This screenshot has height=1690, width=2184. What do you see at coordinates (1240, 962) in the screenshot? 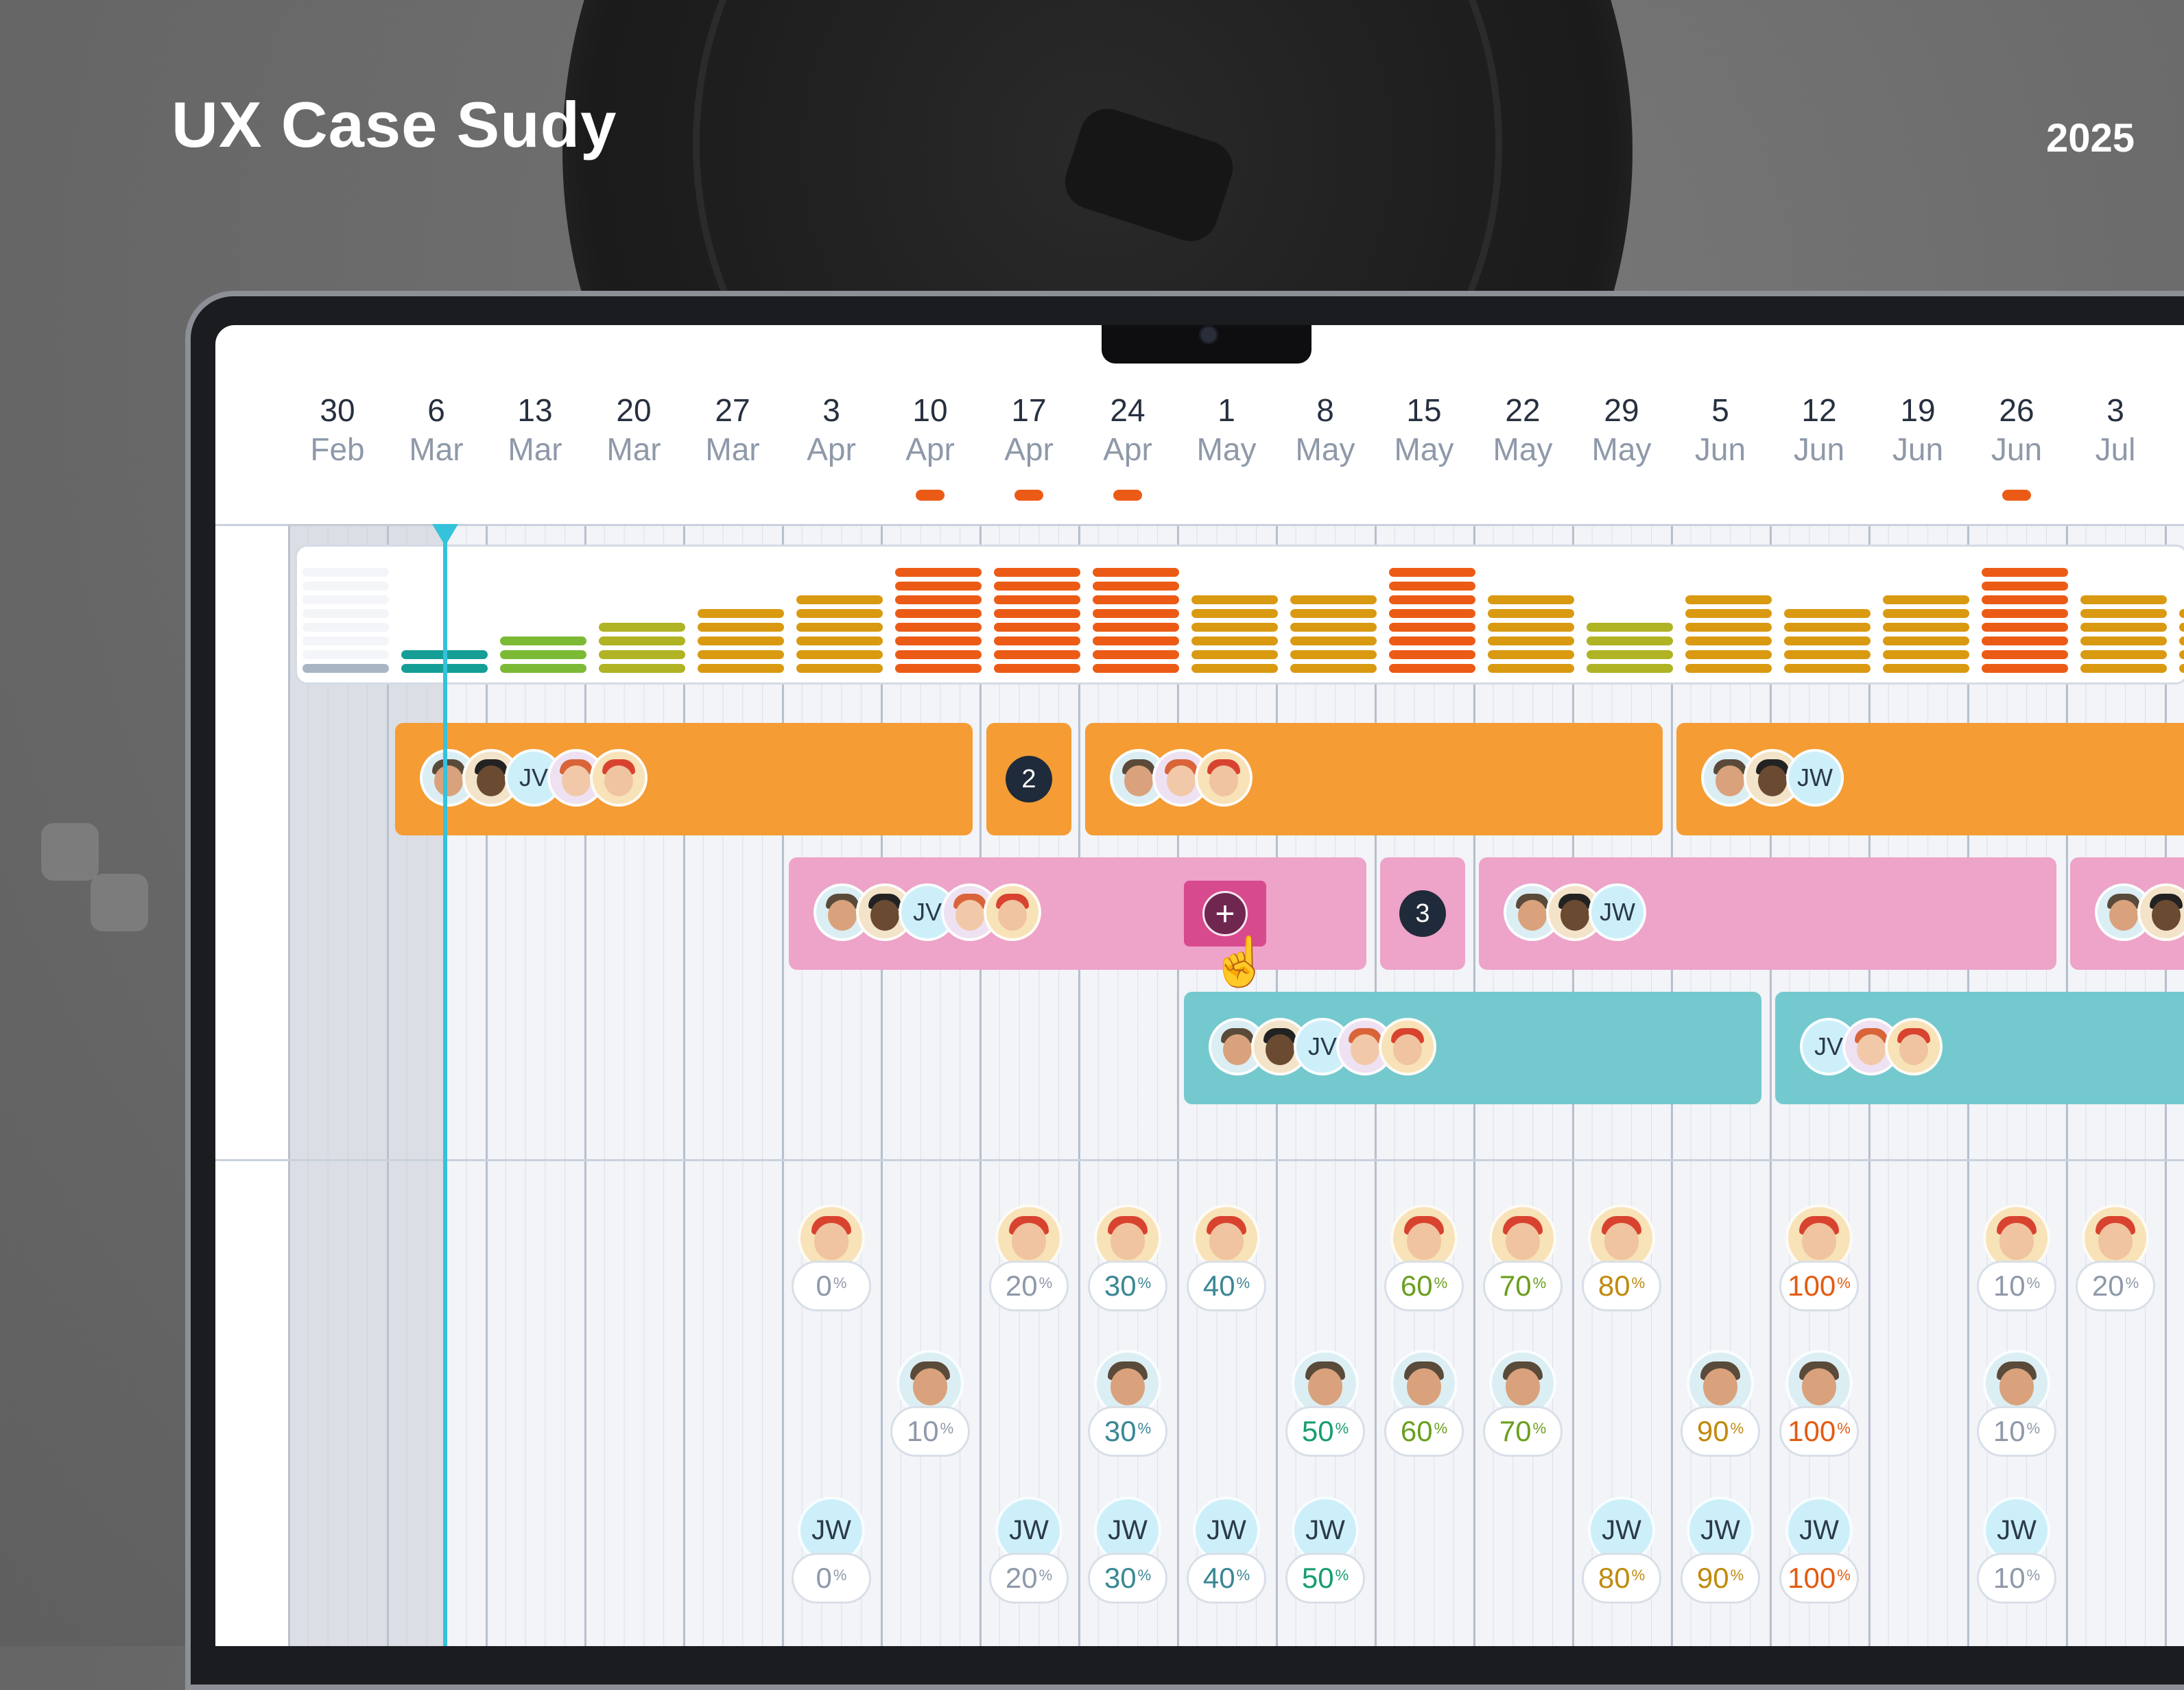
I see `hand-cursor-icon: ☝` at bounding box center [1240, 962].